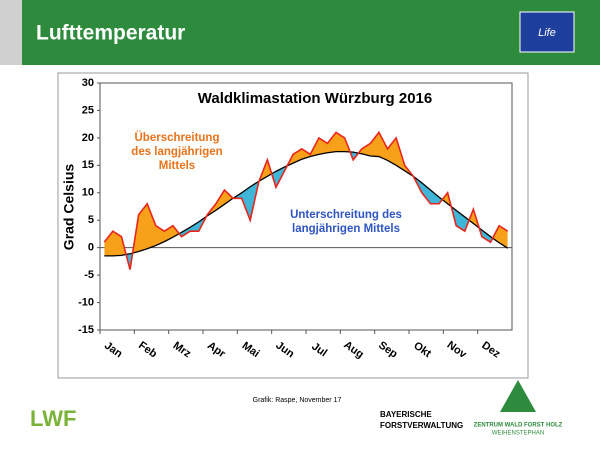  What do you see at coordinates (88, 165) in the screenshot?
I see `y-tick-label: 15` at bounding box center [88, 165].